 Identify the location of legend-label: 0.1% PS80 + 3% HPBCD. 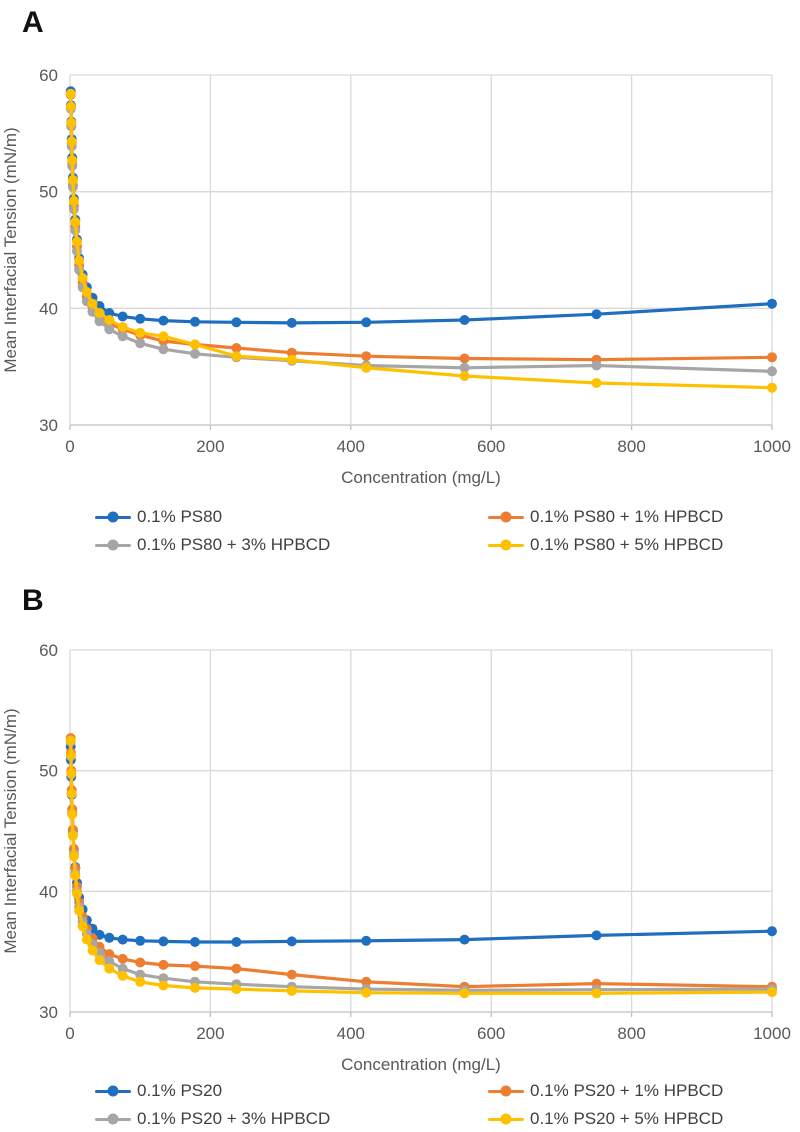
(234, 544).